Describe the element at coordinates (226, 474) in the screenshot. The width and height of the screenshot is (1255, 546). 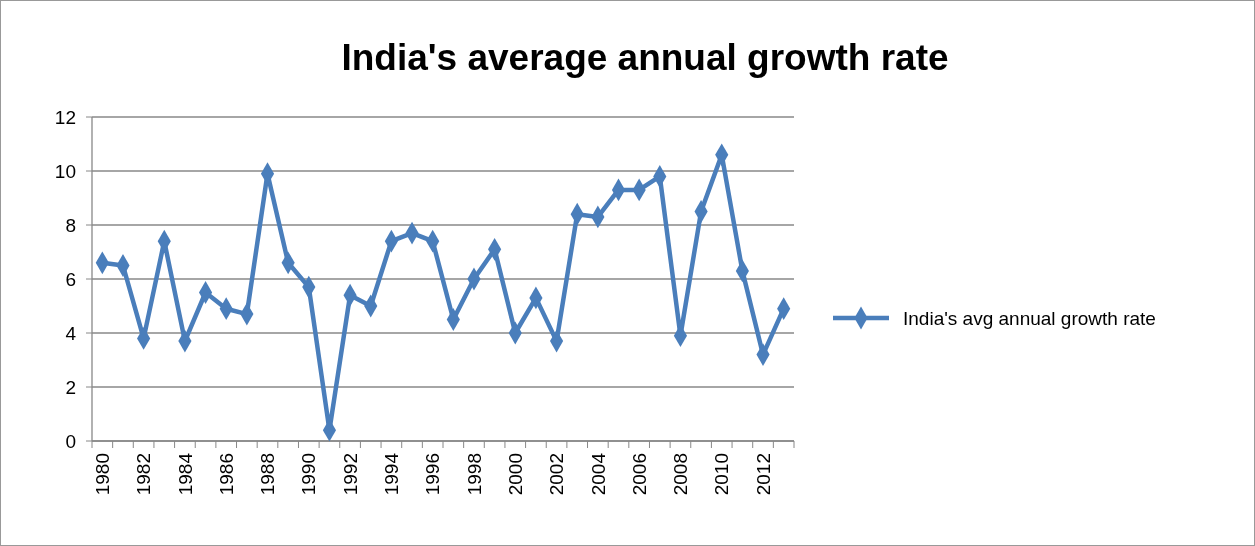
I see `x-tick-label: 1986` at that location.